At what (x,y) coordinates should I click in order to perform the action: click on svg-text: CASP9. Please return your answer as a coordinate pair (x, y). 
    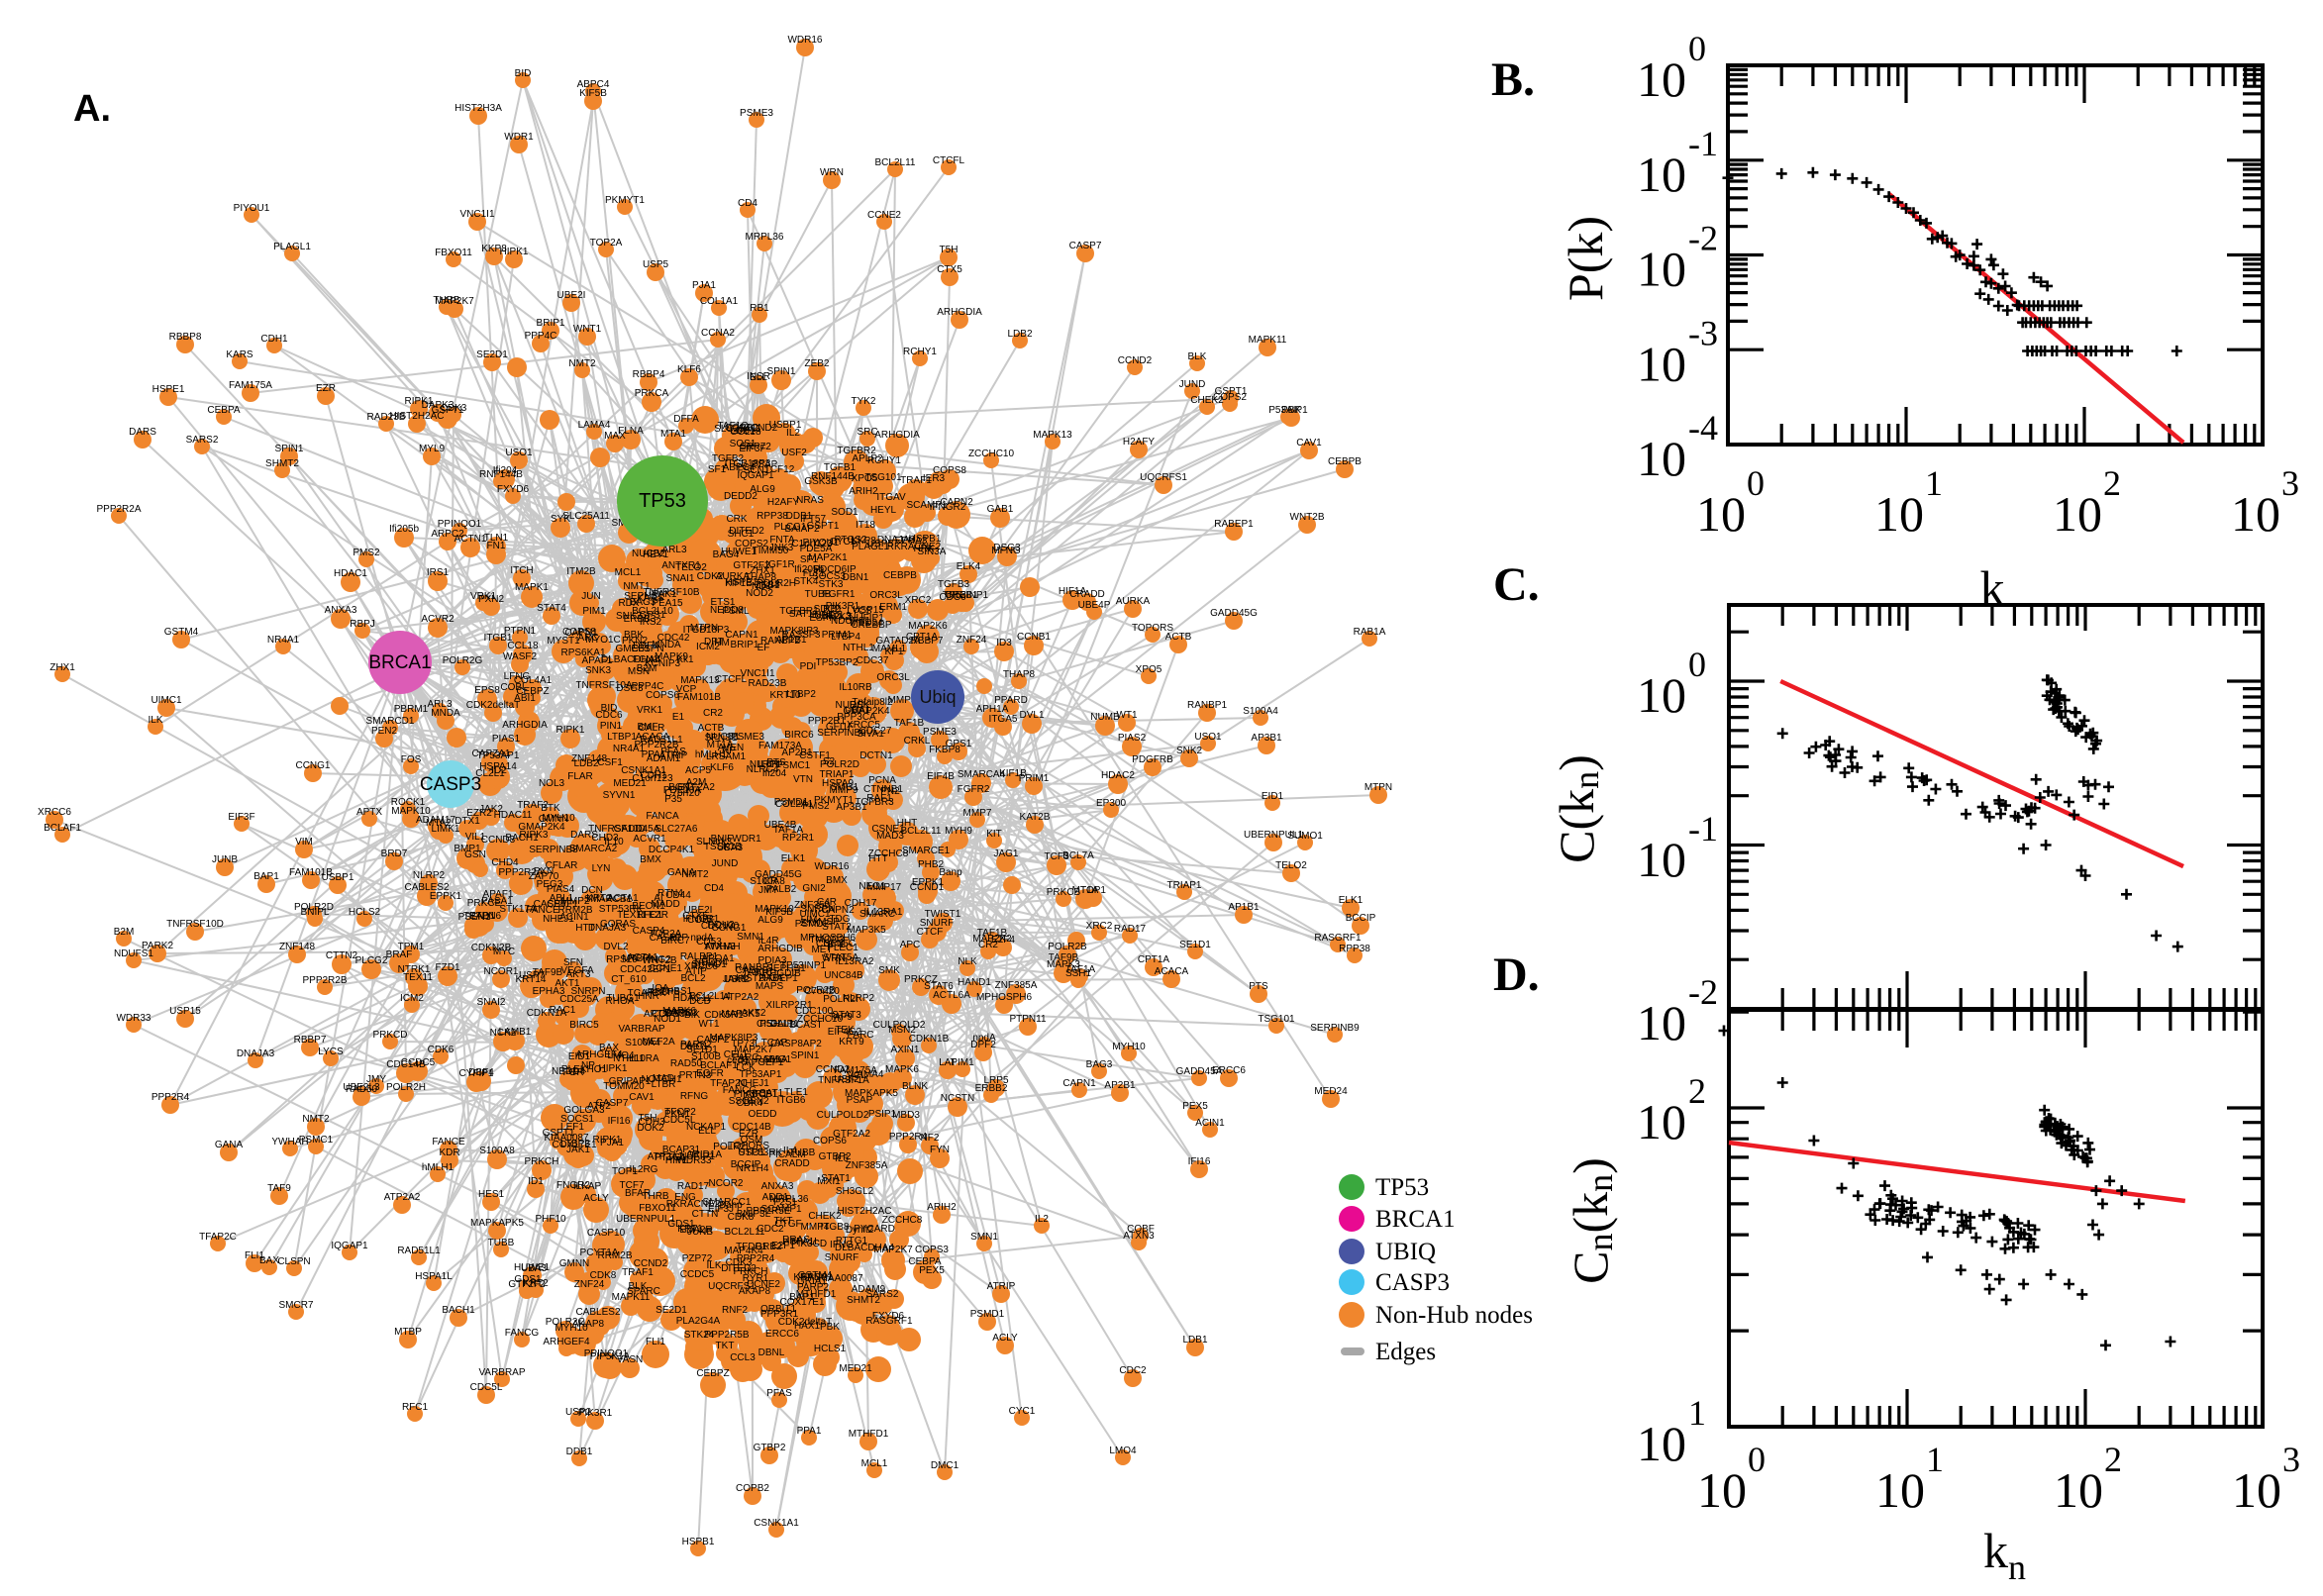
    Looking at the image, I should click on (752, 970).